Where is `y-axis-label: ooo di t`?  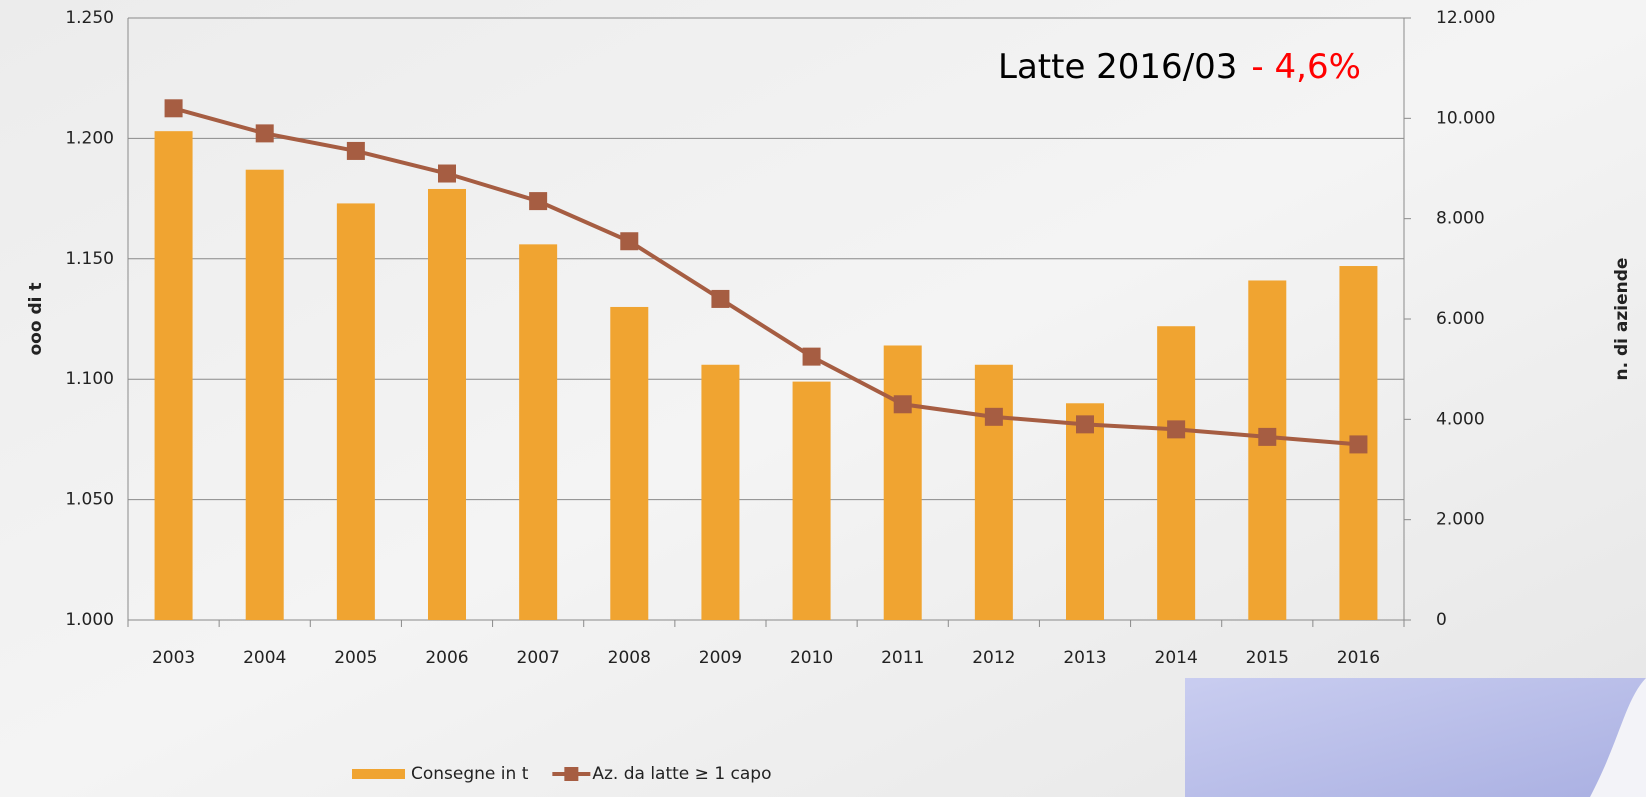 y-axis-label: ooo di t is located at coordinates (36, 319).